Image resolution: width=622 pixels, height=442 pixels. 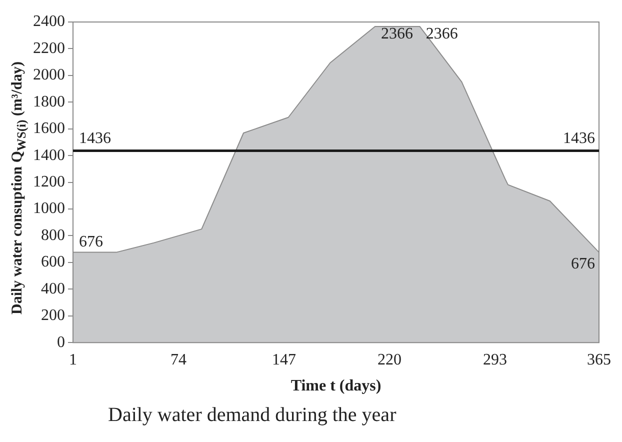 I want to click on y-tick-label: 400, so click(x=53, y=289).